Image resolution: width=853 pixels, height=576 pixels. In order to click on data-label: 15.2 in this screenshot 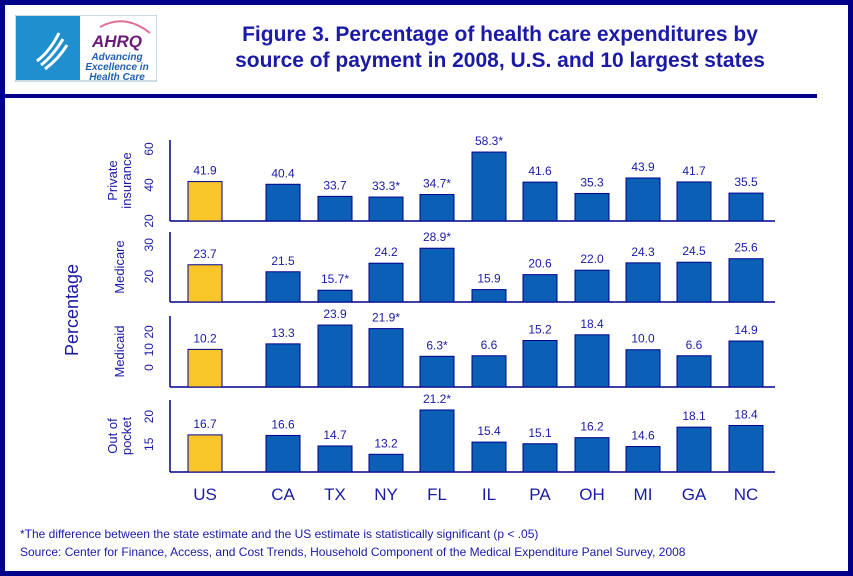, I will do `click(540, 329)`.